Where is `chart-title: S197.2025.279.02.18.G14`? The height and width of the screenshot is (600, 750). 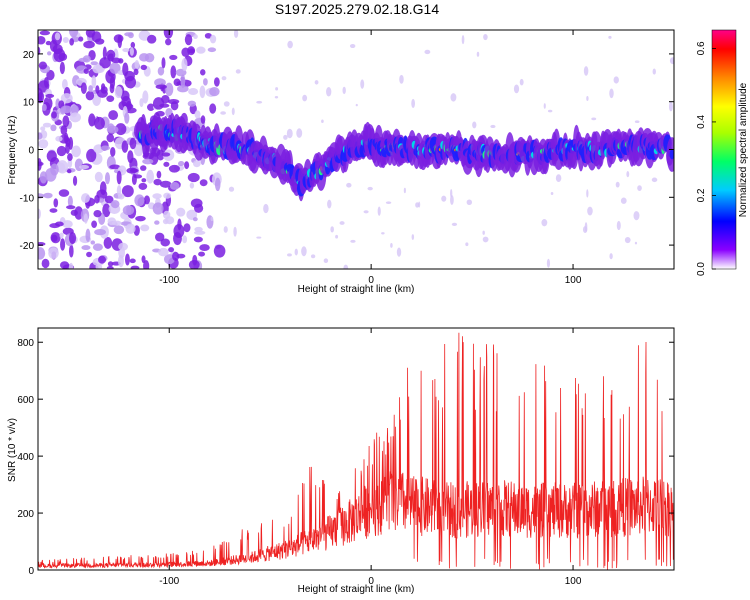
chart-title: S197.2025.279.02.18.G14 is located at coordinates (357, 9).